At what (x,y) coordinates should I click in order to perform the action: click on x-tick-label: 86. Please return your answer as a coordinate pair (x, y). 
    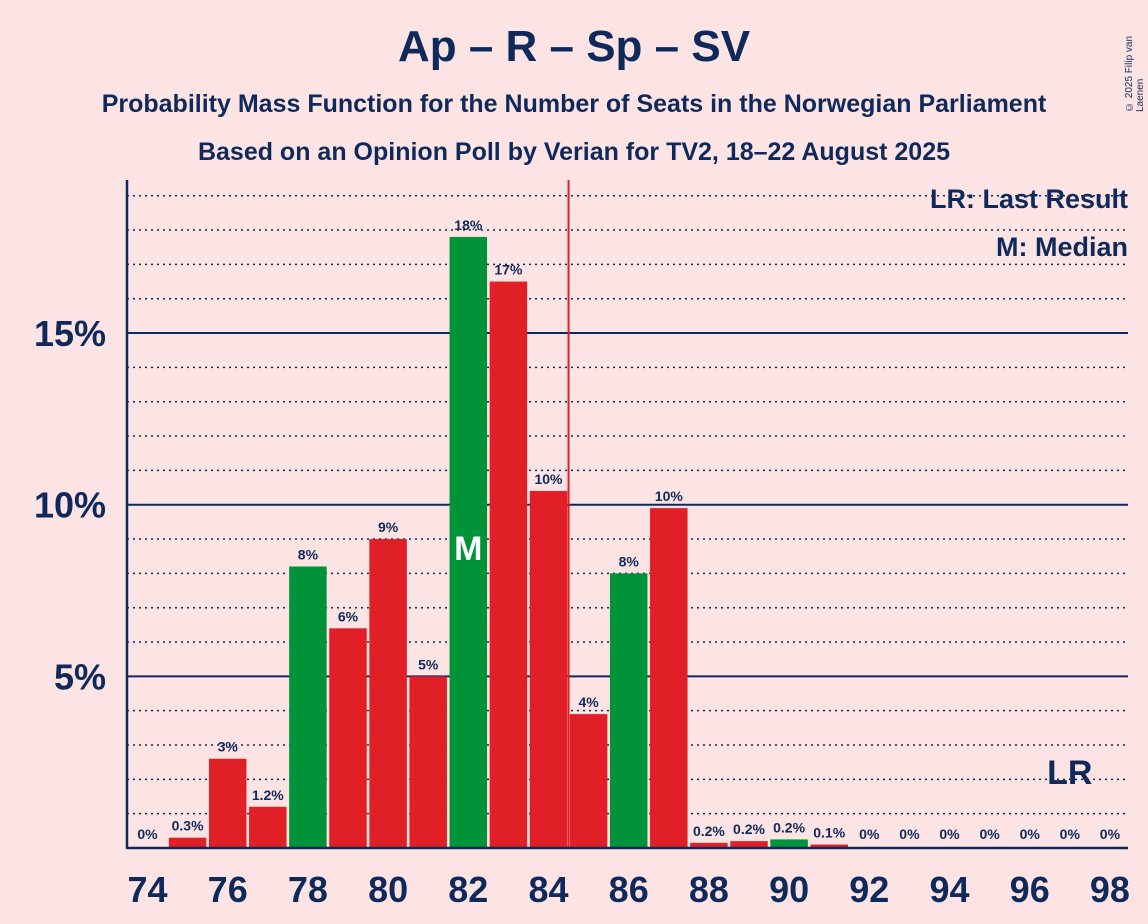
    Looking at the image, I should click on (629, 889).